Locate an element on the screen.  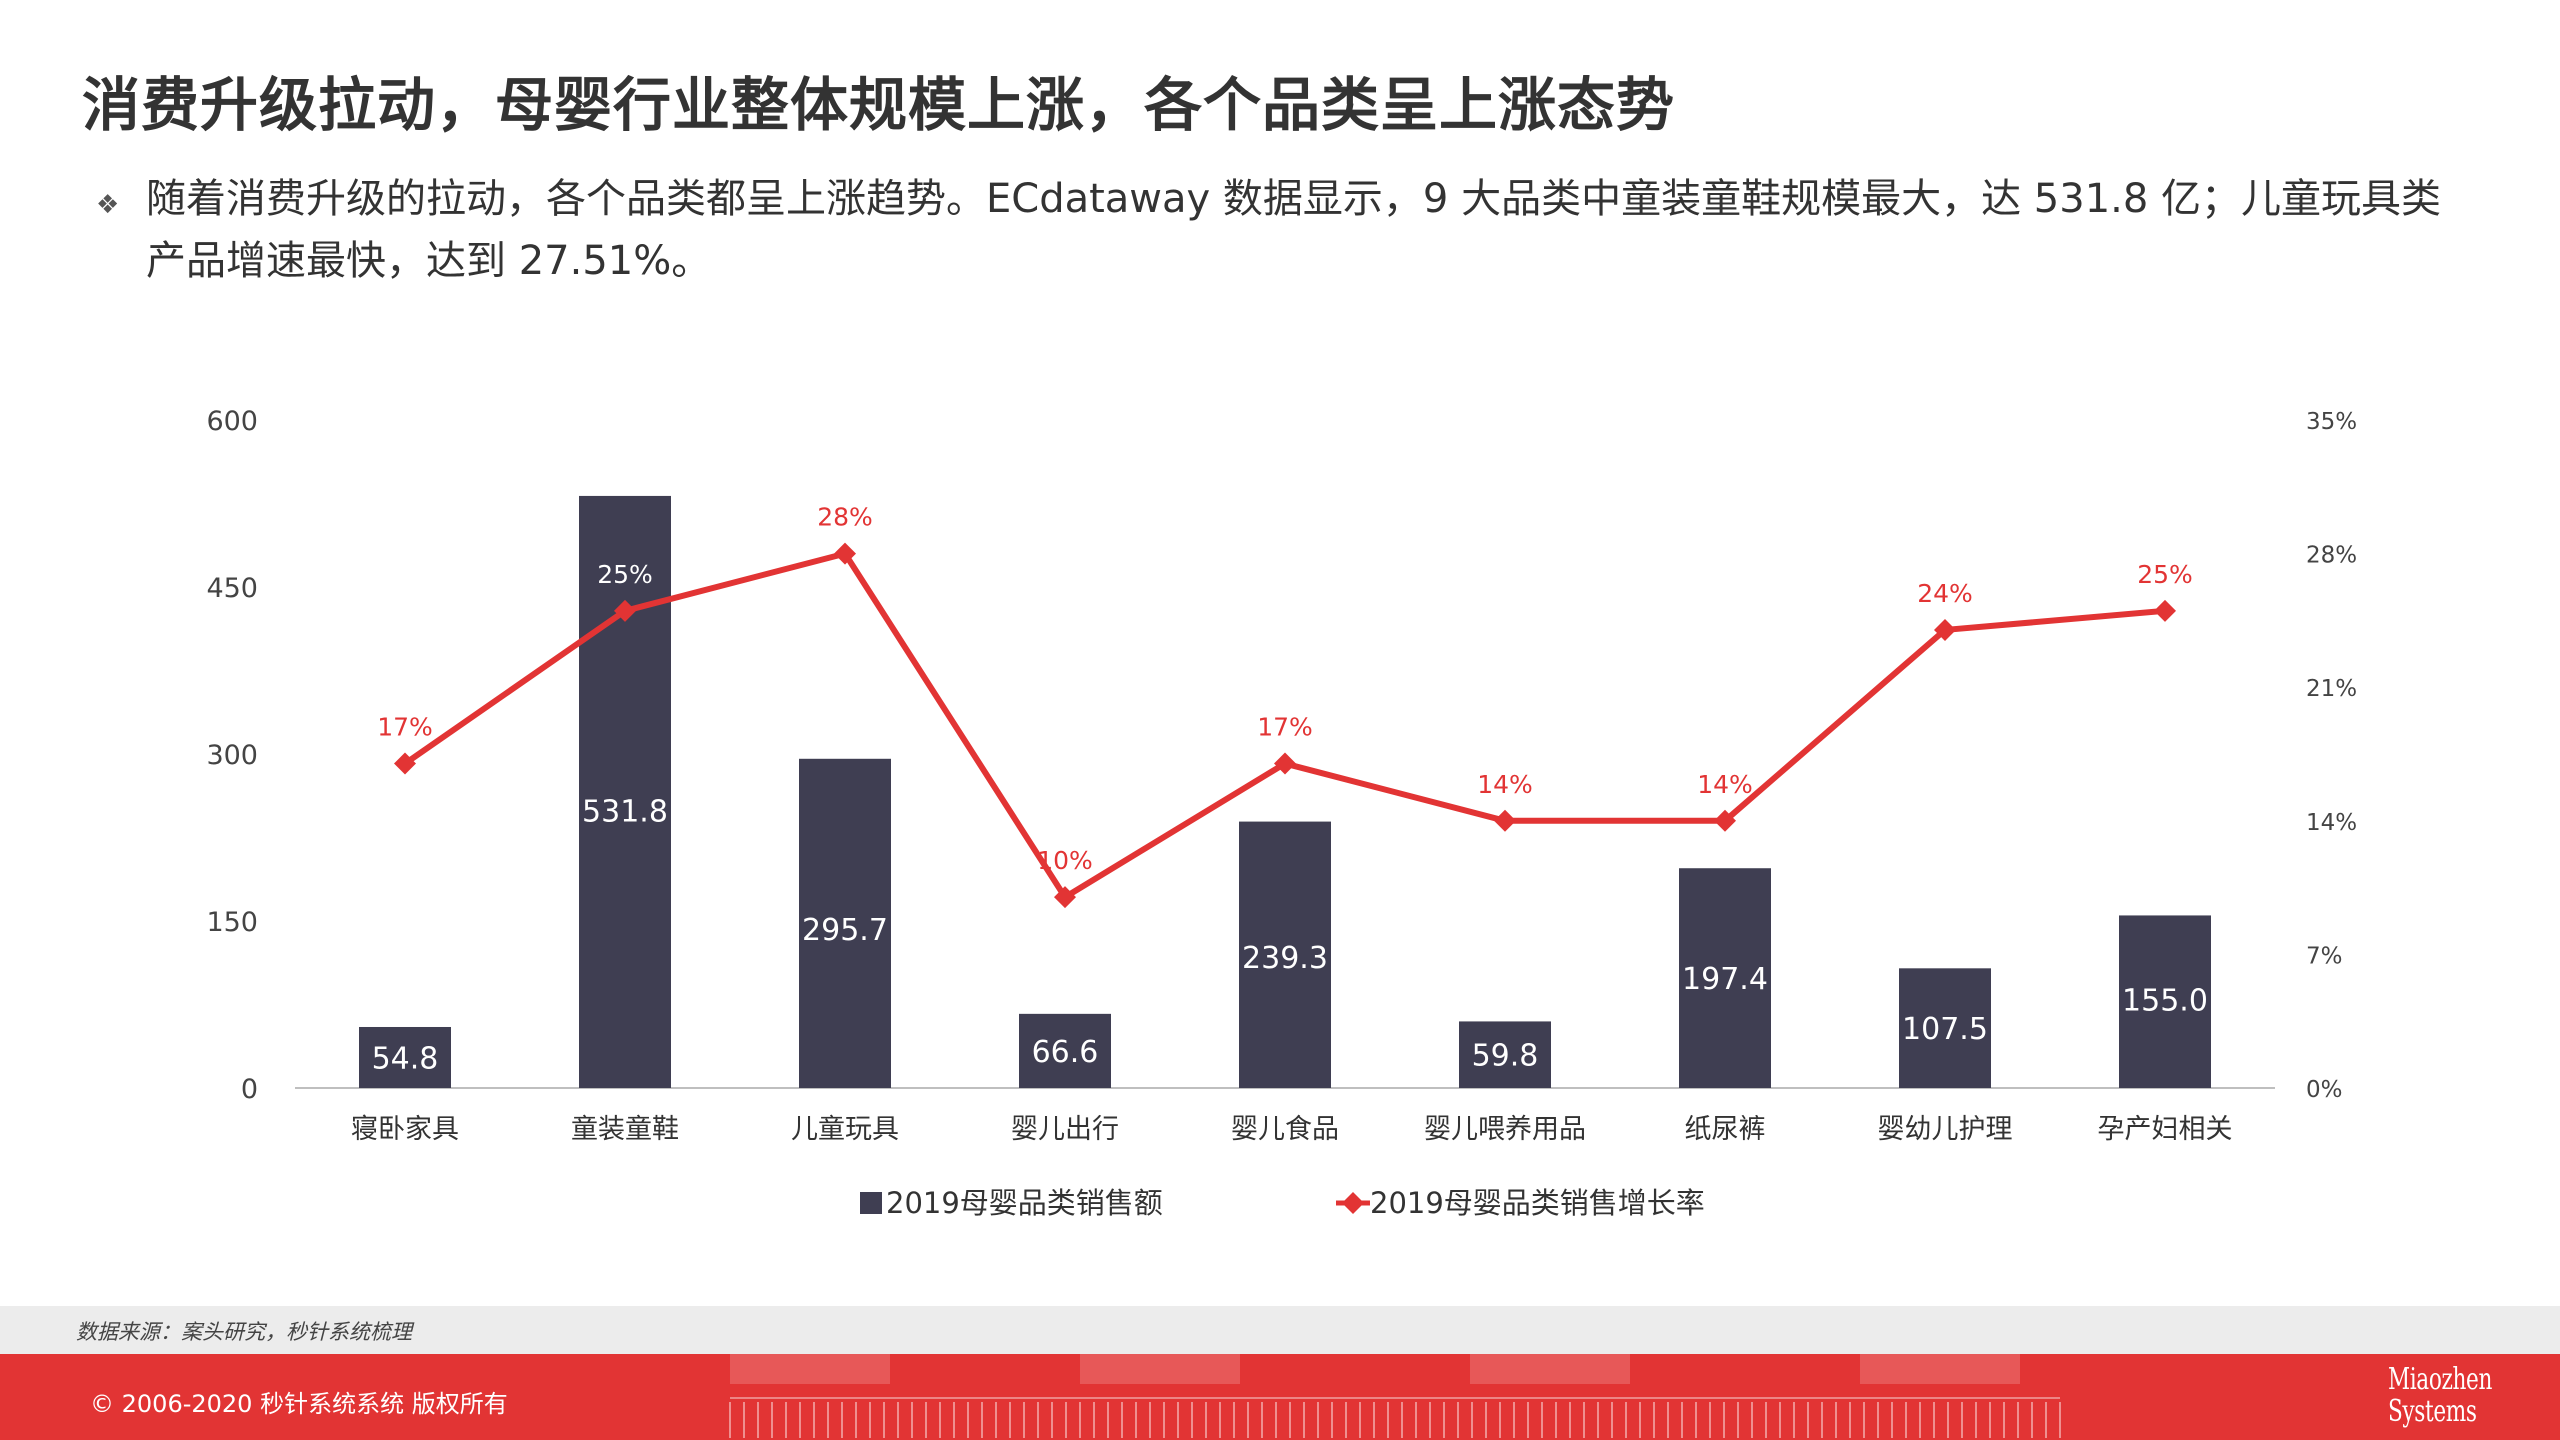
line-value-label: 28% is located at coordinates (845, 517).